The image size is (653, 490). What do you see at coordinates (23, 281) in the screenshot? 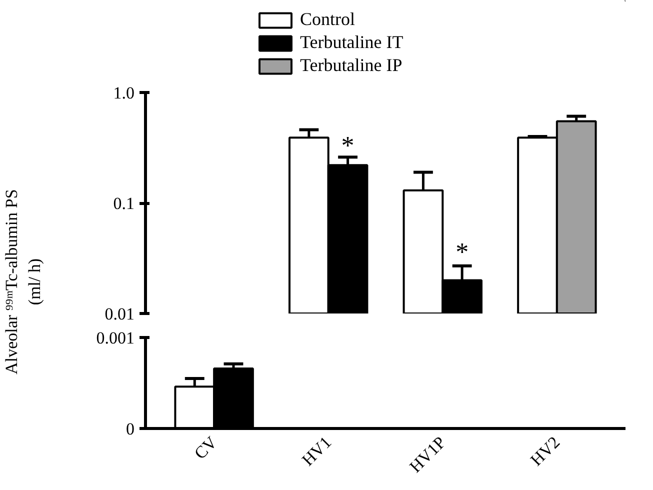
I see `y-axis-title: Alveolar ⁹⁹ᵐTc-albumin PS (ml/ h)` at bounding box center [23, 281].